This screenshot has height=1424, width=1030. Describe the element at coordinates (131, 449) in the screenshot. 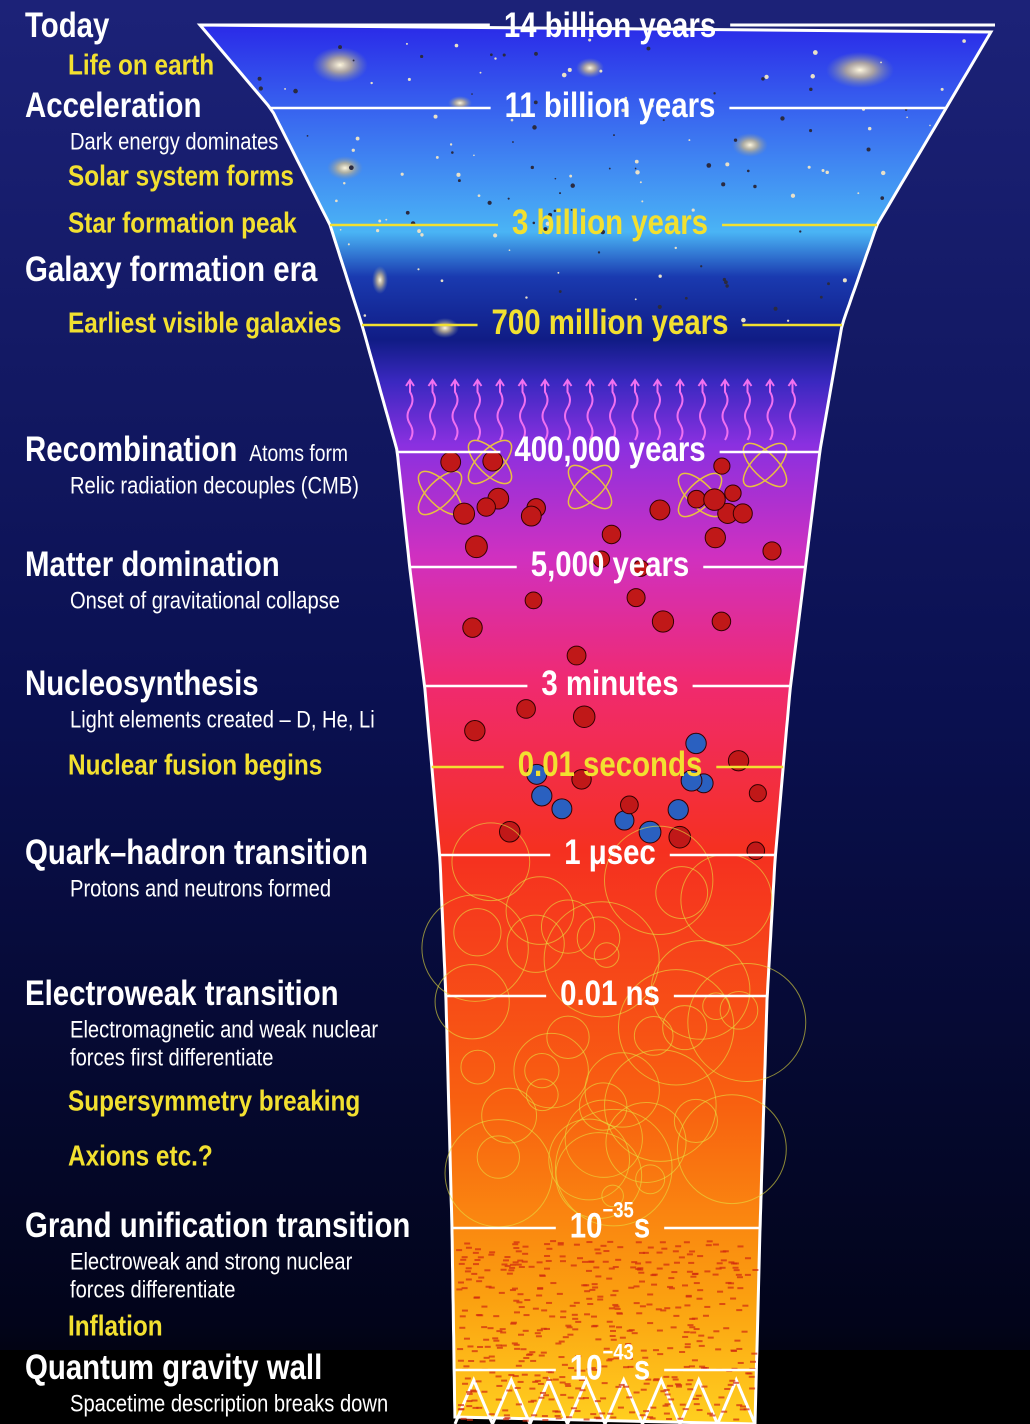

I see `era-label: Recombination` at that location.